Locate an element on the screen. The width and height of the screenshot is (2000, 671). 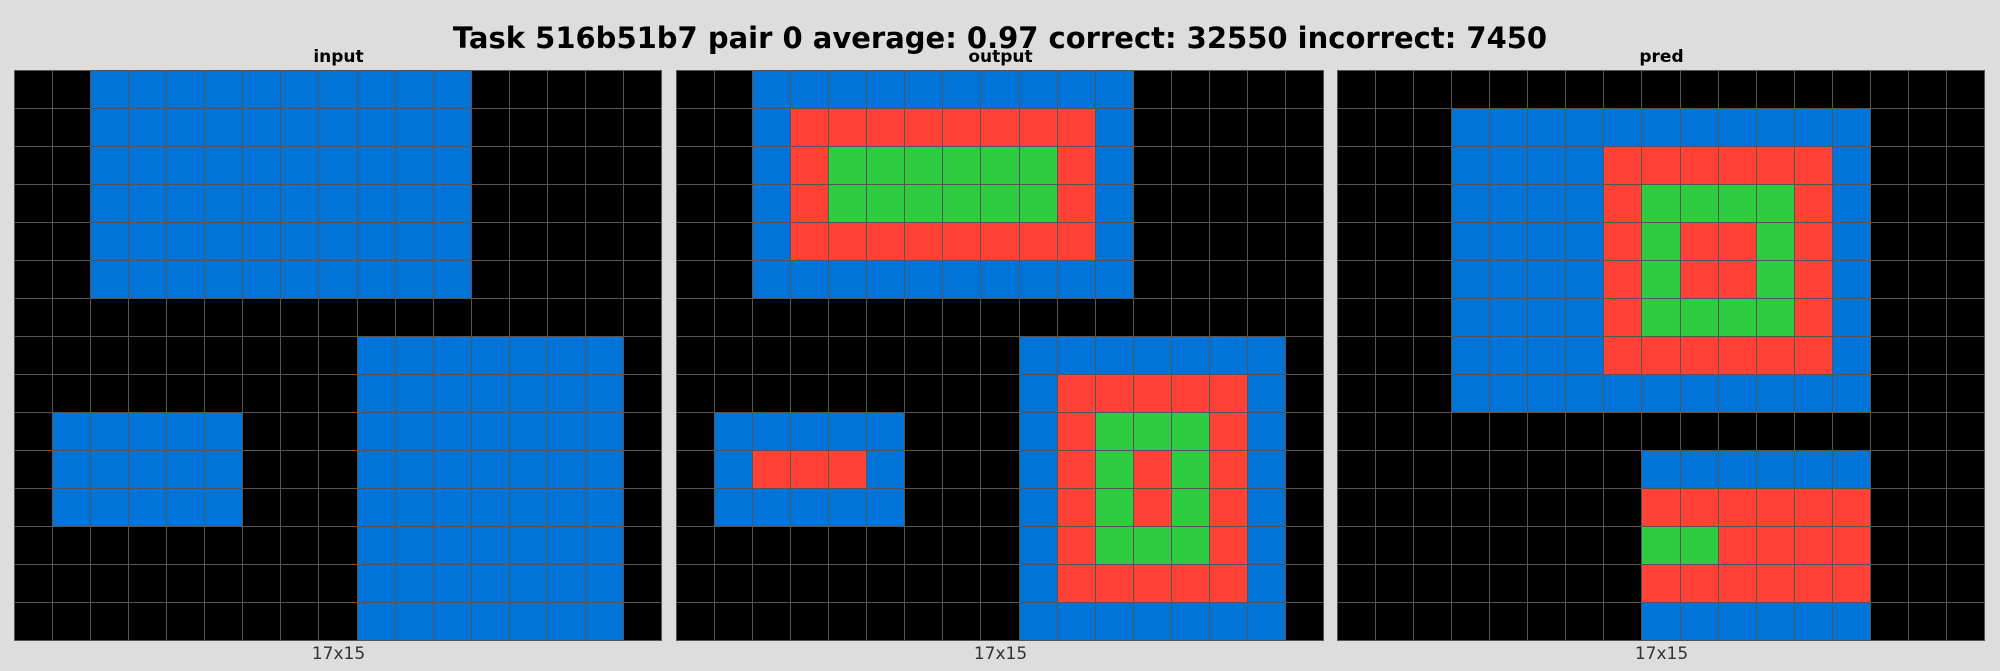
panel-title: output is located at coordinates (1000, 57).